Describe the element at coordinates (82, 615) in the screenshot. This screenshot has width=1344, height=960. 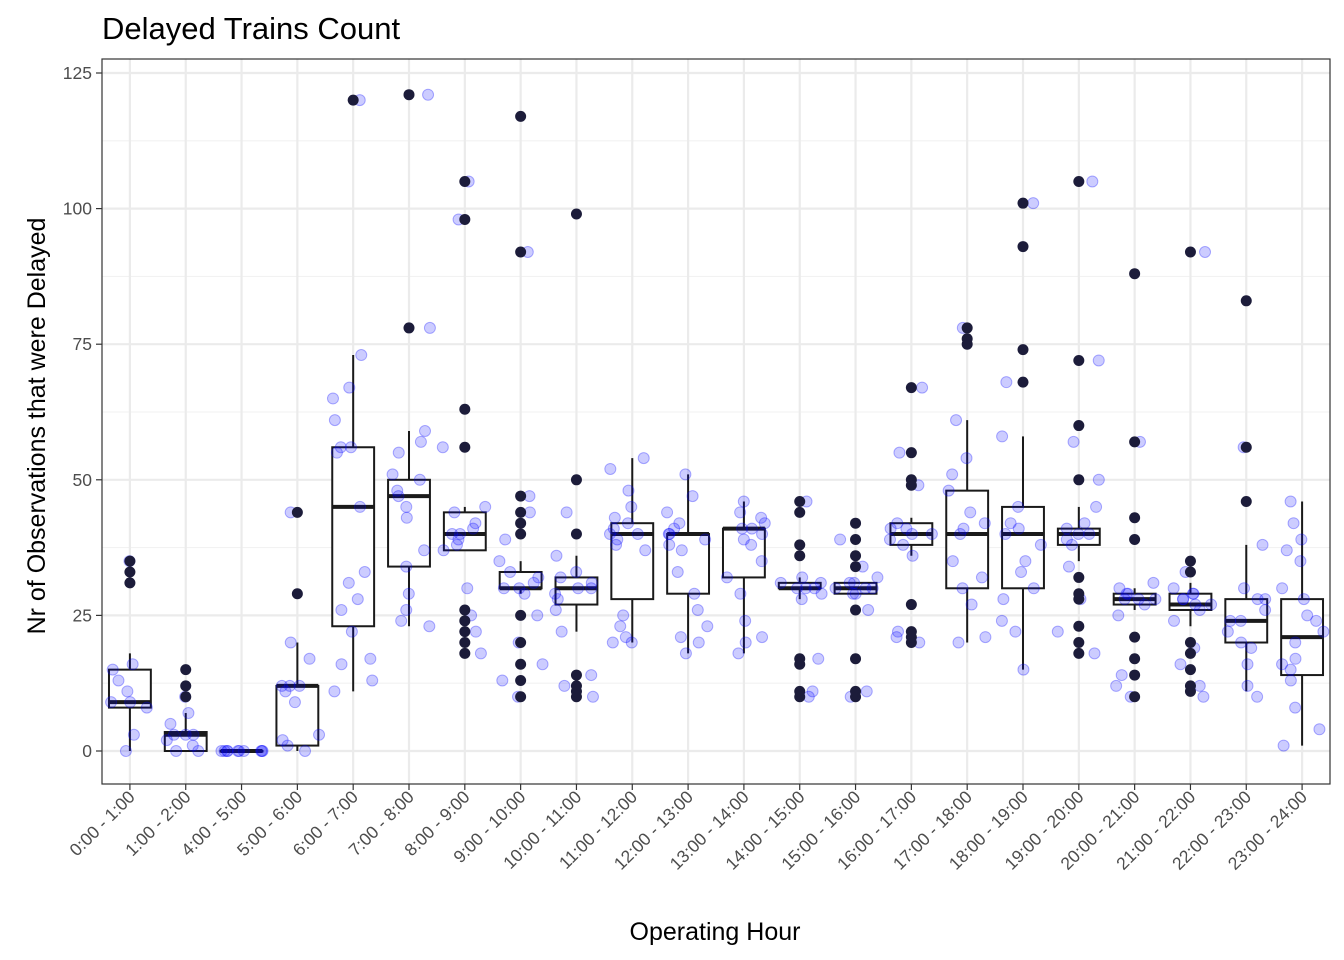
I see `y-tick-label: 25` at that location.